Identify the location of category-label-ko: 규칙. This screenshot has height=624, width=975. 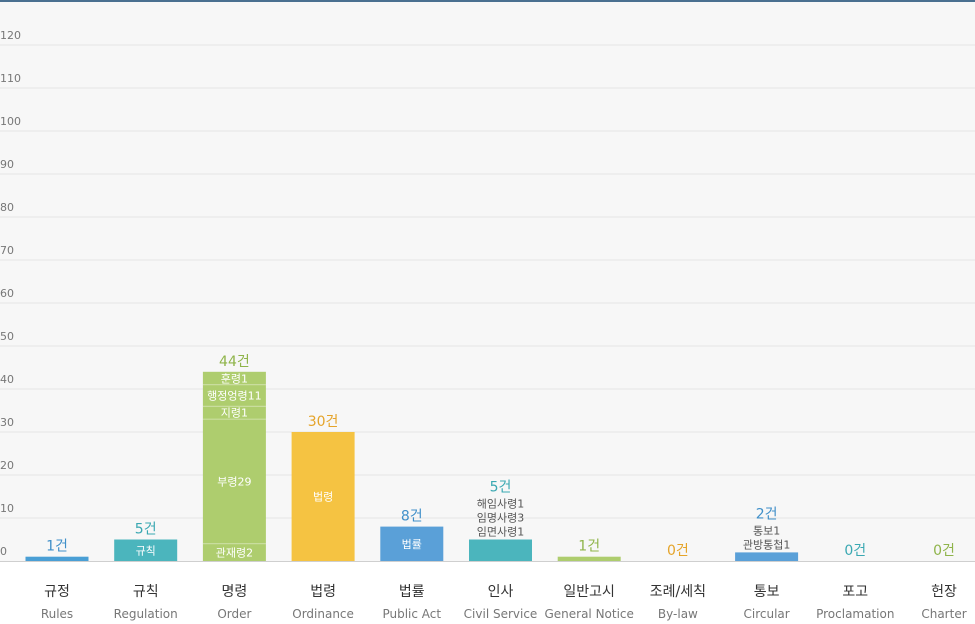
(146, 592).